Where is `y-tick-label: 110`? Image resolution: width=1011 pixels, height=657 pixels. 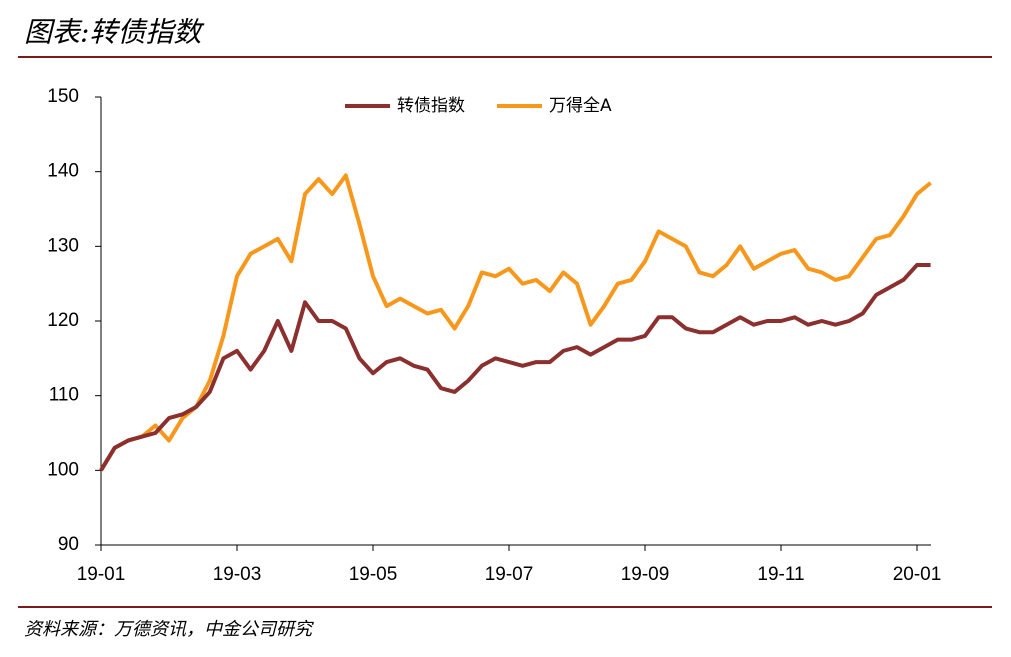
y-tick-label: 110 is located at coordinates (64, 395).